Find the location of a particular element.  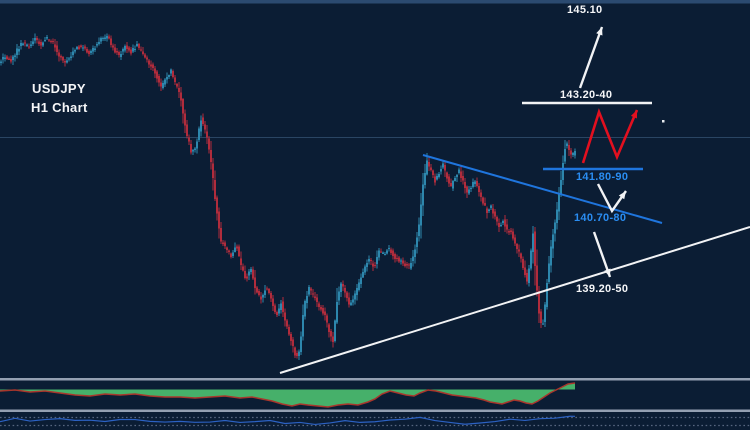

red-zigzag-projection-arrow-head is located at coordinates (633, 114).